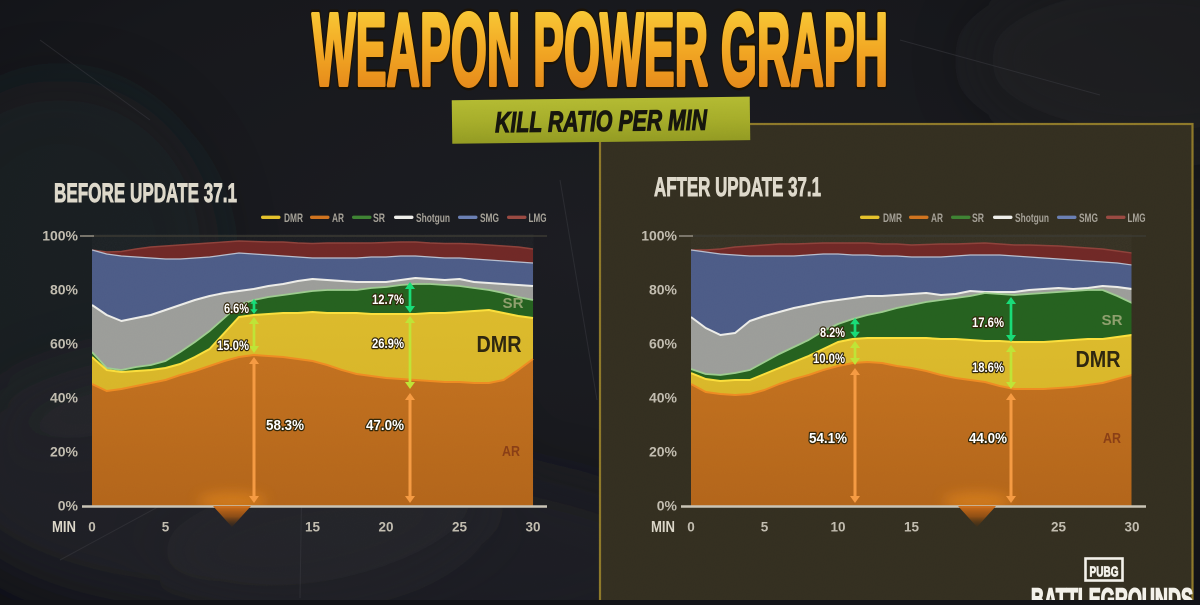 Image resolution: width=1200 pixels, height=605 pixels. Describe the element at coordinates (828, 438) in the screenshot. I see `svg-text: 54.1%` at that location.